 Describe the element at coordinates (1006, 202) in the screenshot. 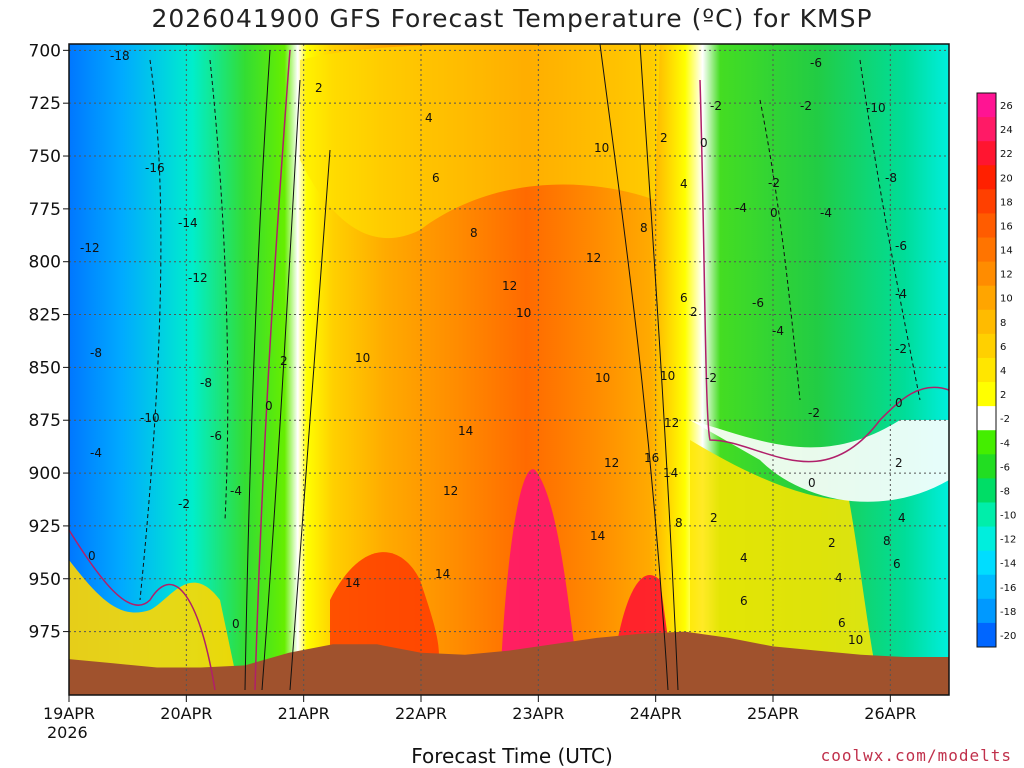

I see `colorbar-label: 18` at that location.